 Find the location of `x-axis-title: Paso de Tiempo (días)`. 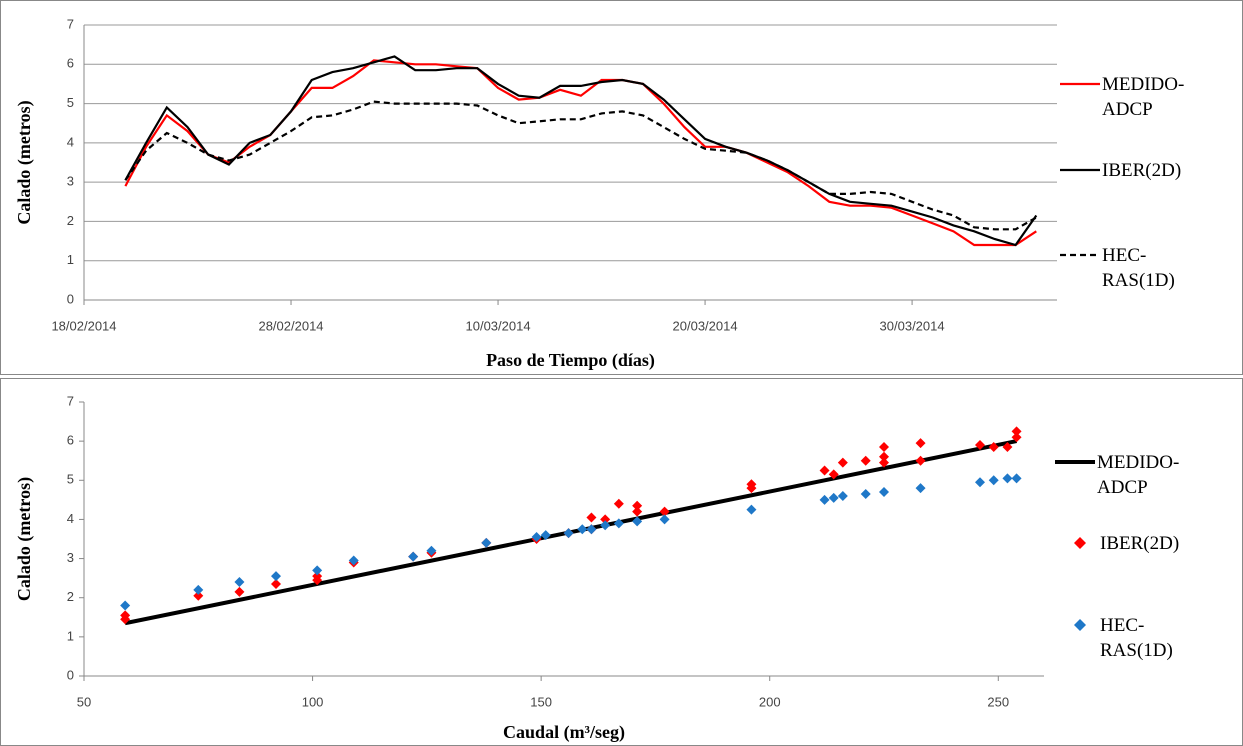

x-axis-title: Paso de Tiempo (días) is located at coordinates (570, 360).